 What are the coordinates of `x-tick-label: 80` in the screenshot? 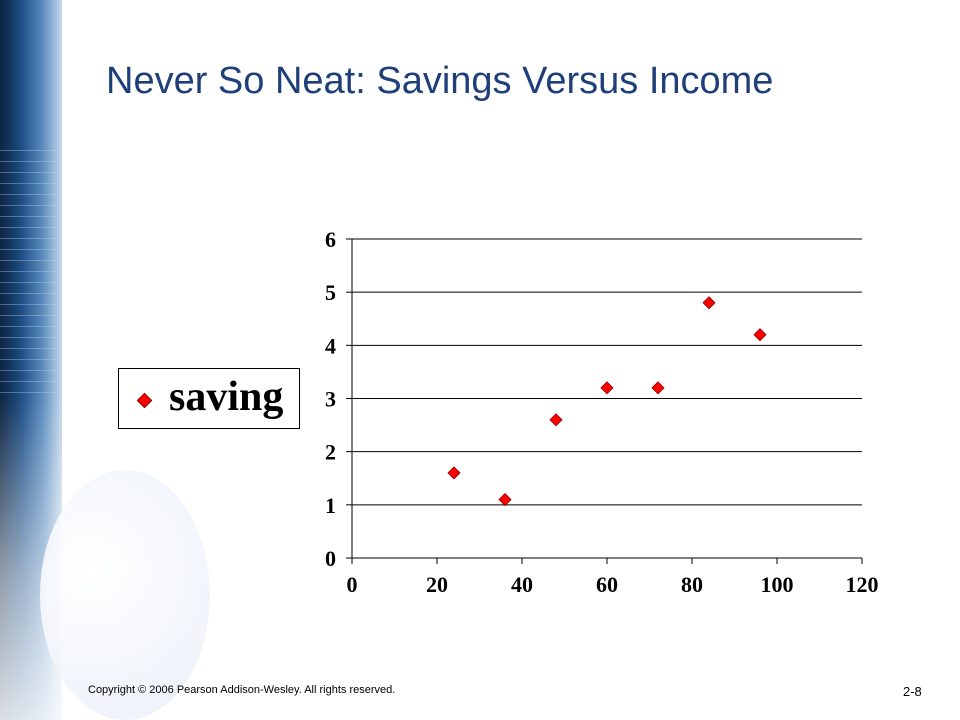 It's located at (692, 584).